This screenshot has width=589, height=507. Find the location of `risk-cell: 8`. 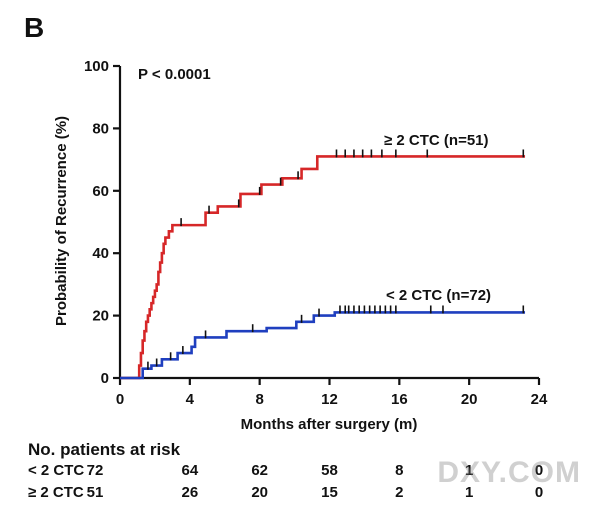

risk-cell: 8 is located at coordinates (399, 470).